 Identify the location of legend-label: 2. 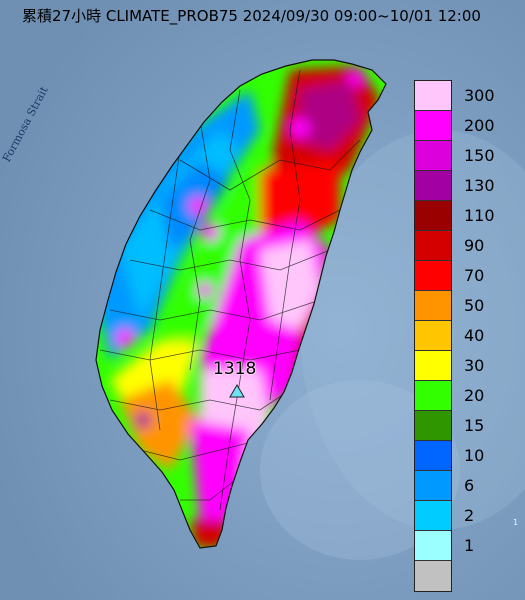
(469, 515).